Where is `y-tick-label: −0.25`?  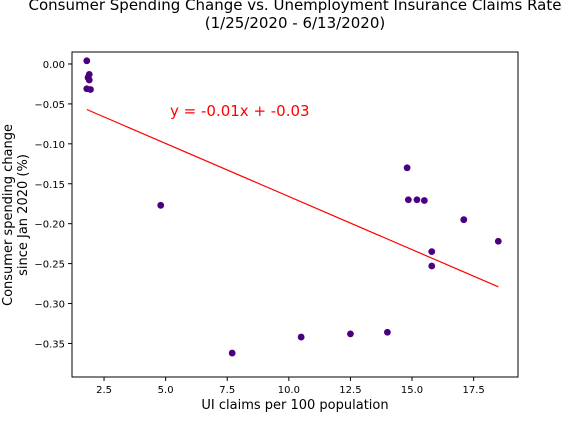 y-tick-label: −0.25 is located at coordinates (49, 265).